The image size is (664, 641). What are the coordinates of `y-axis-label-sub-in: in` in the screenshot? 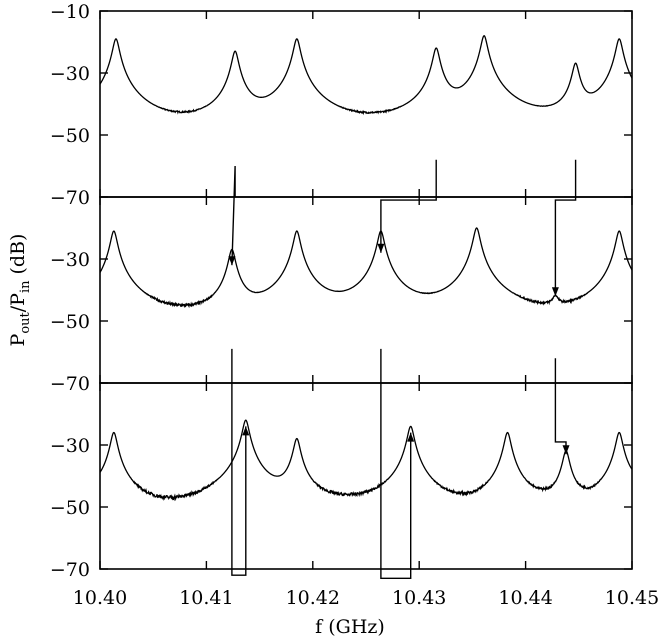 It's located at (25, 286).